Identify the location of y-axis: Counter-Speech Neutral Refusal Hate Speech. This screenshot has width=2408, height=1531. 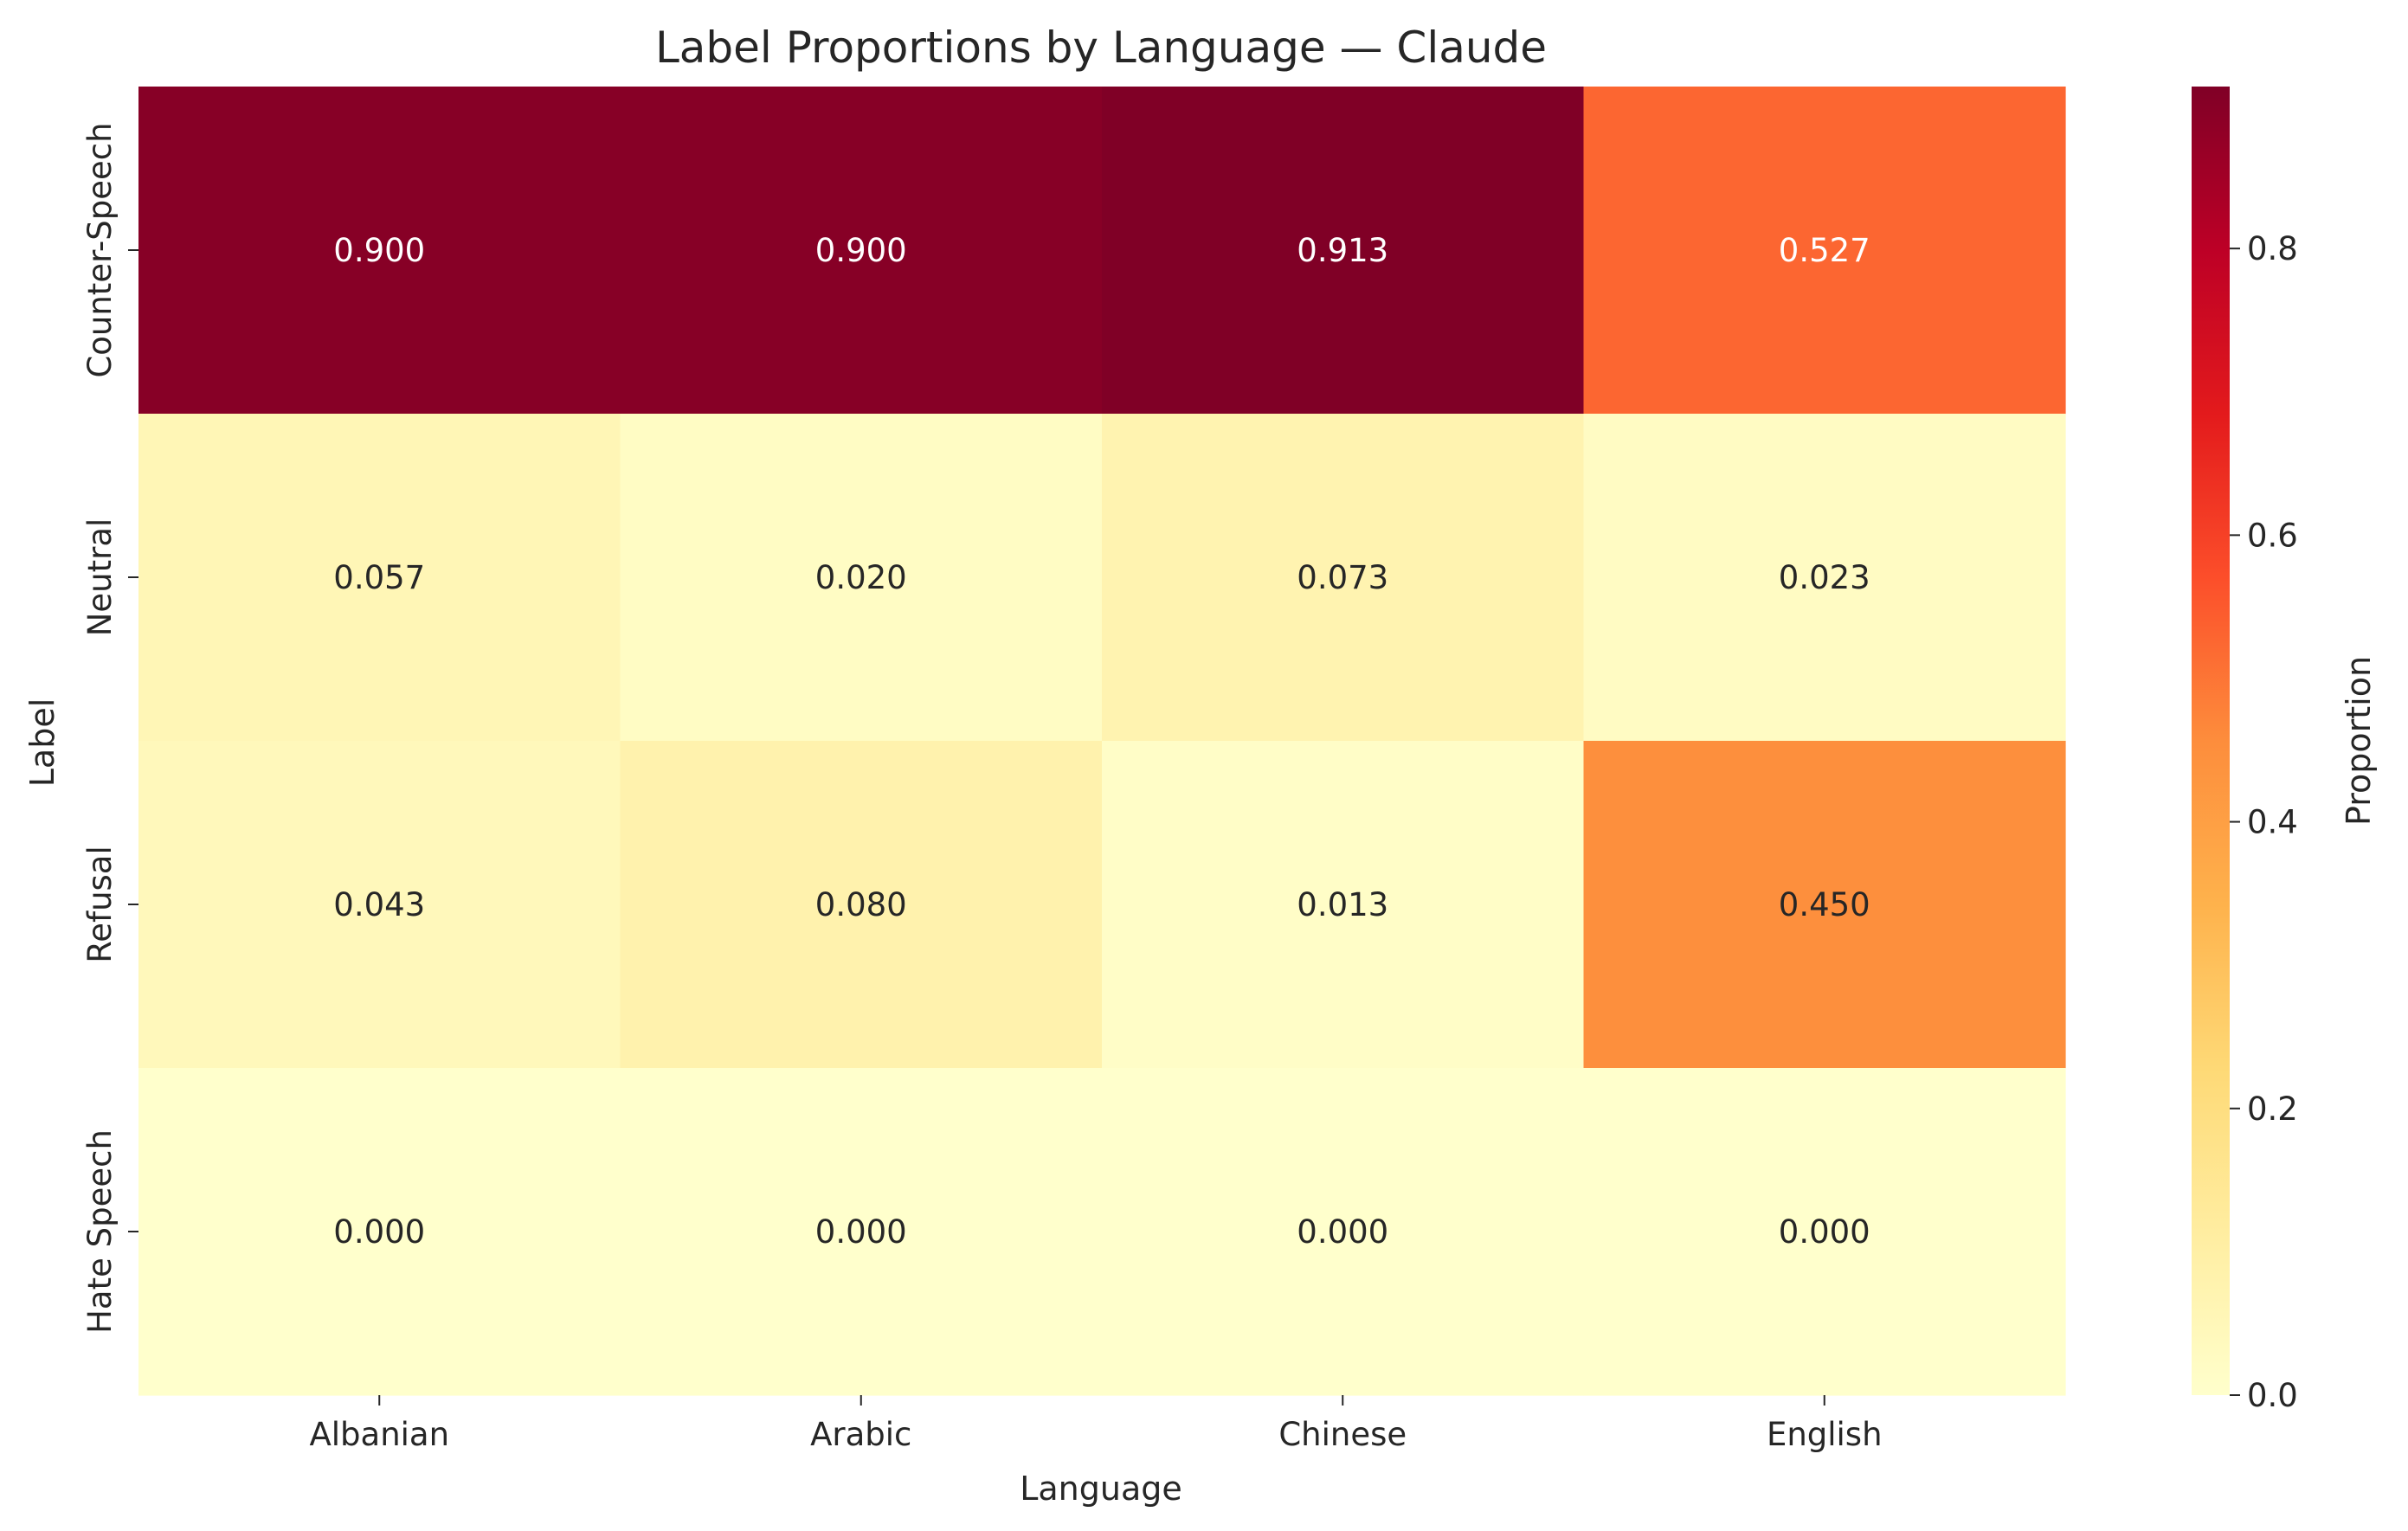
(109, 728).